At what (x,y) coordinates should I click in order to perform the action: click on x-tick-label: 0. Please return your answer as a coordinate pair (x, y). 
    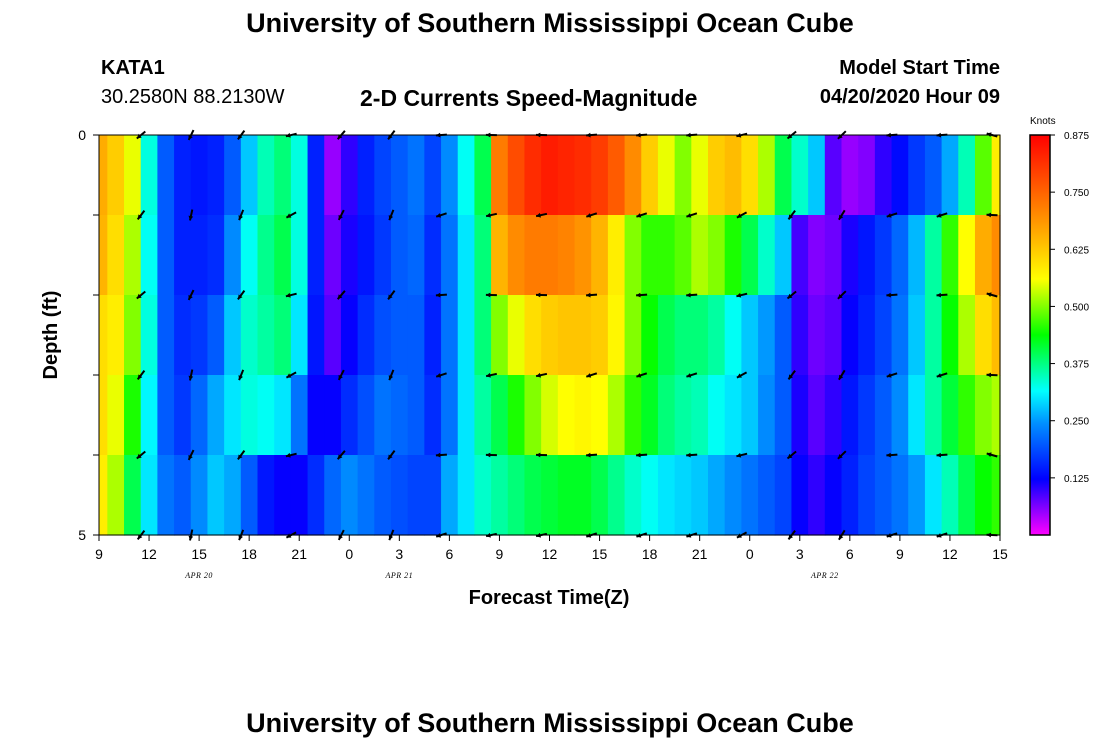
    Looking at the image, I should click on (349, 554).